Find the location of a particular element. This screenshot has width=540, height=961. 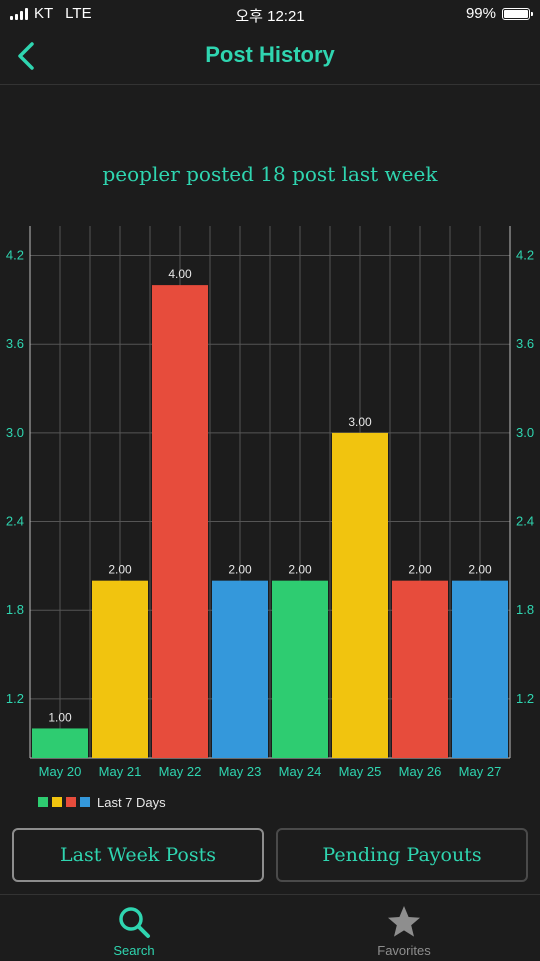

tab-search: Search is located at coordinates (134, 928).